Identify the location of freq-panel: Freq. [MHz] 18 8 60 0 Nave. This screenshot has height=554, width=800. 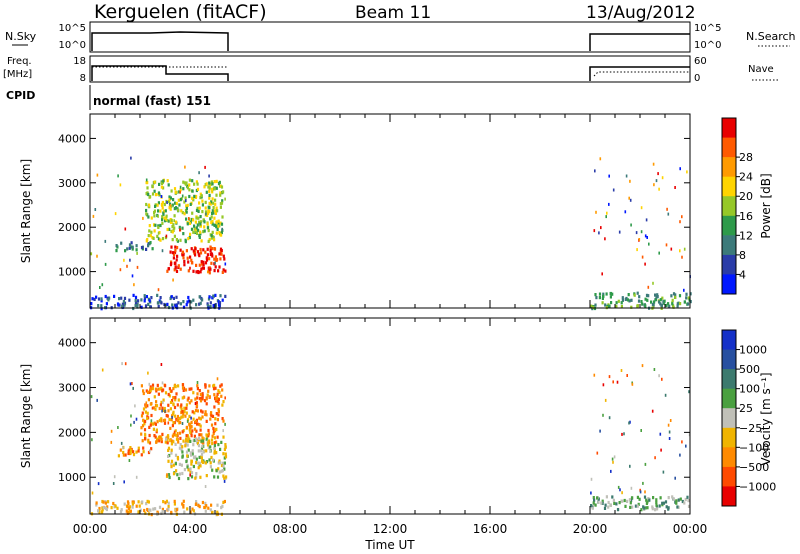
(390, 69).